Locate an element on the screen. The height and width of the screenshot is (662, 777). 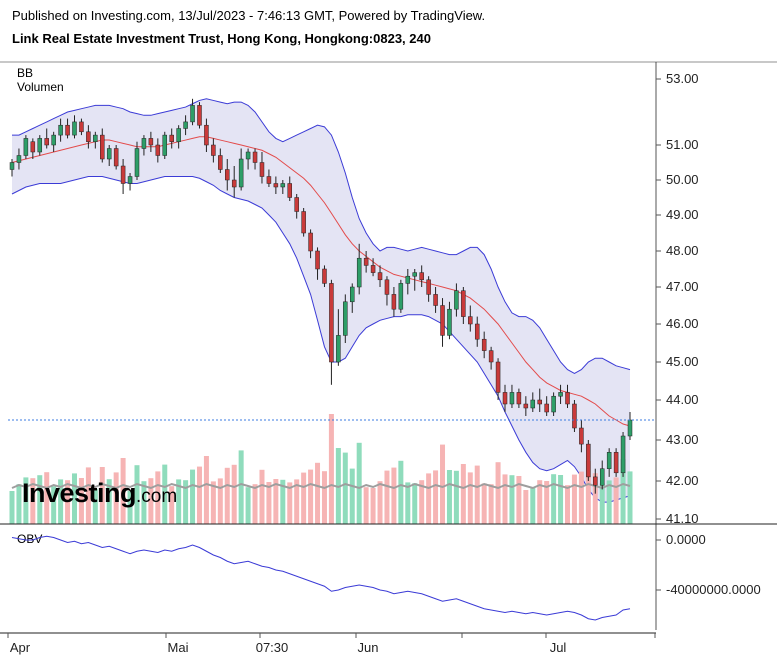
bb-label: BB is located at coordinates (25, 73).